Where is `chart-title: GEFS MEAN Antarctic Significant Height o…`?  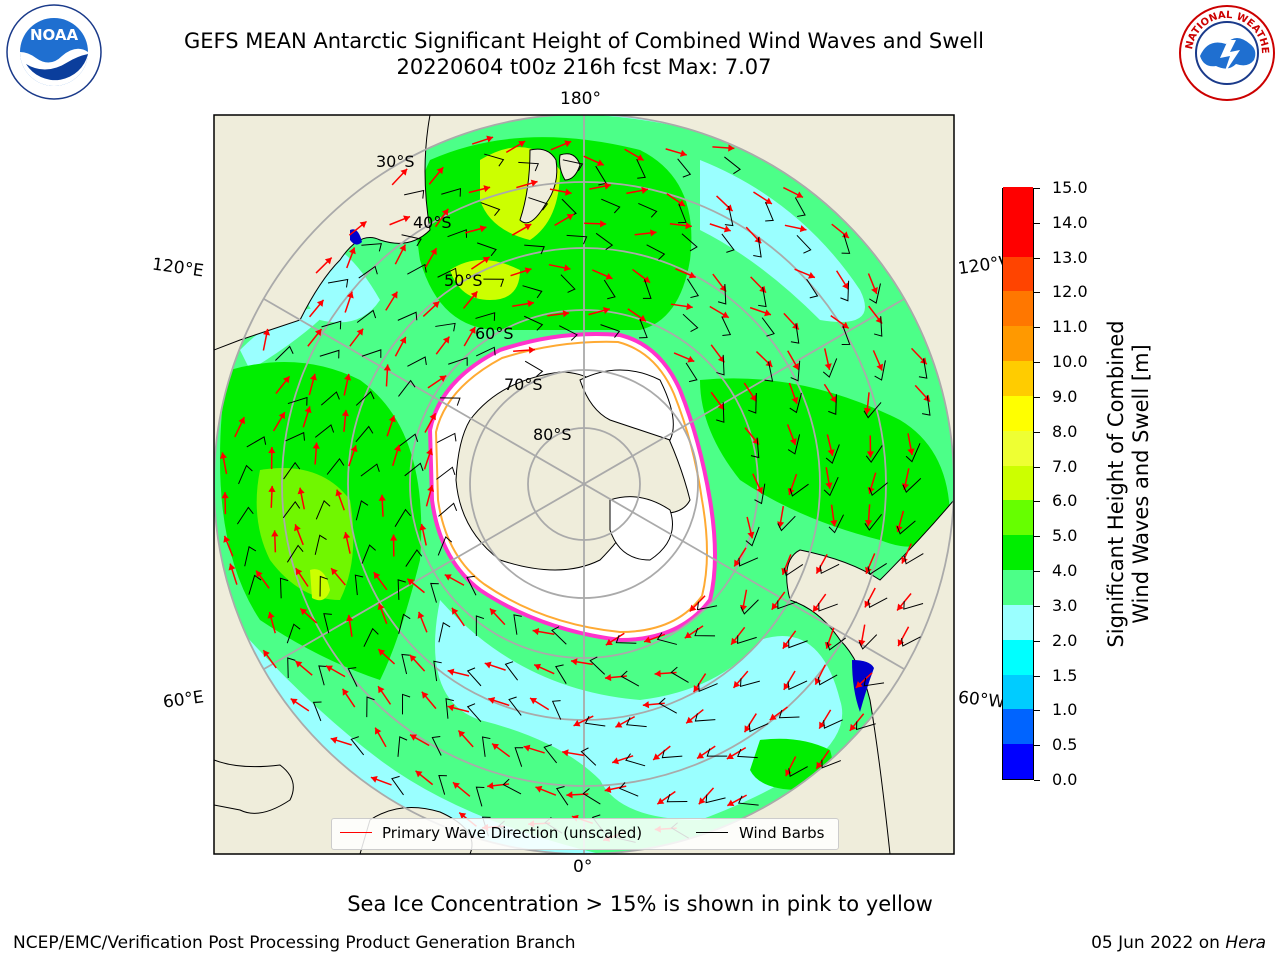
chart-title: GEFS MEAN Antarctic Significant Height o… is located at coordinates (584, 41).